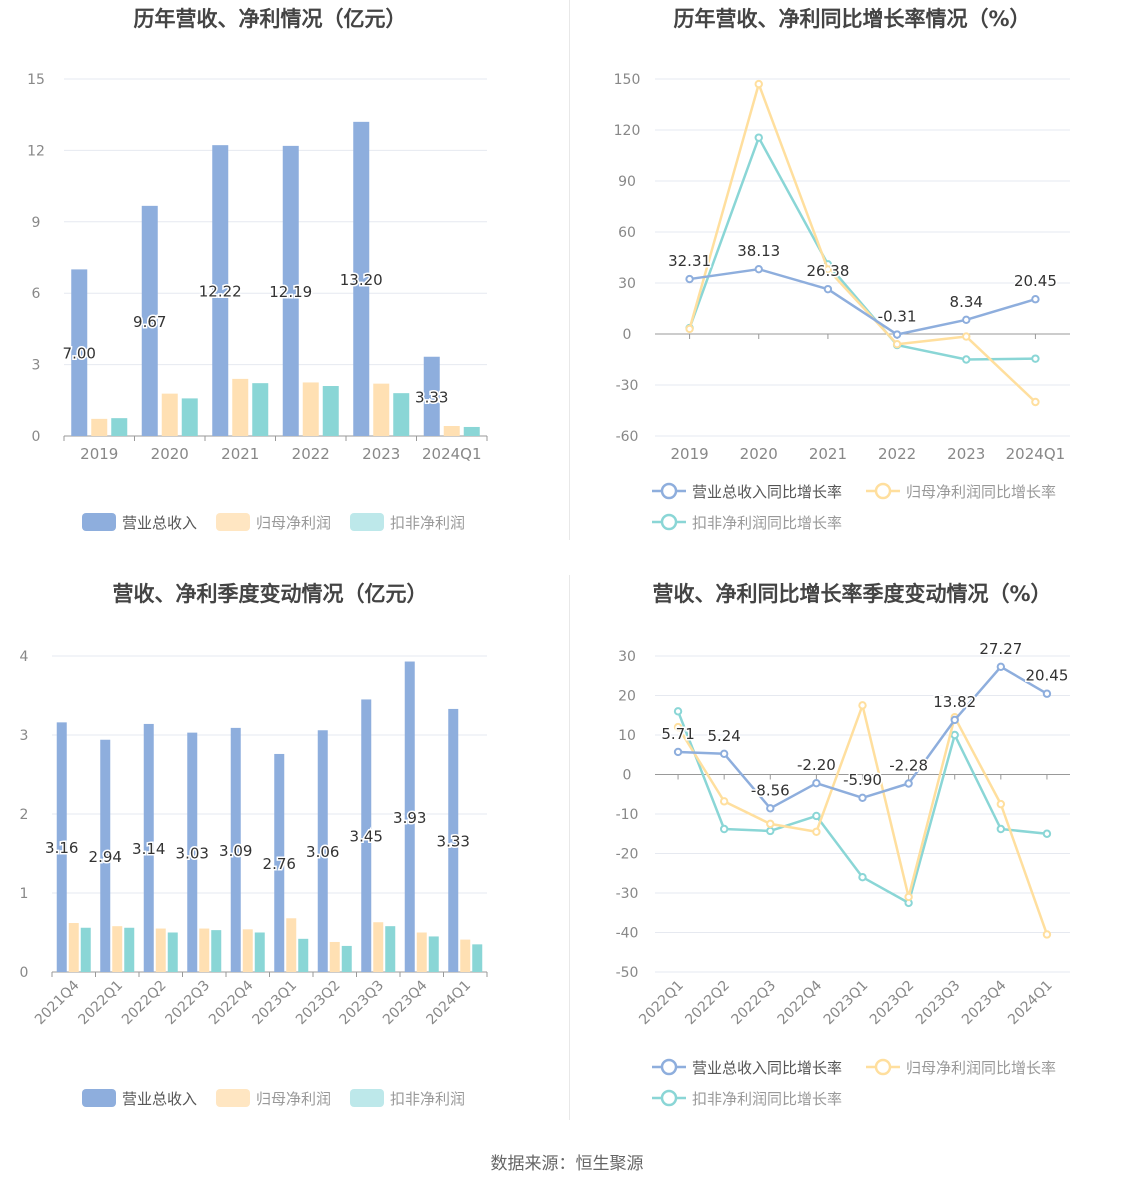  I want to click on y-tick-label: 4, so click(24, 657).